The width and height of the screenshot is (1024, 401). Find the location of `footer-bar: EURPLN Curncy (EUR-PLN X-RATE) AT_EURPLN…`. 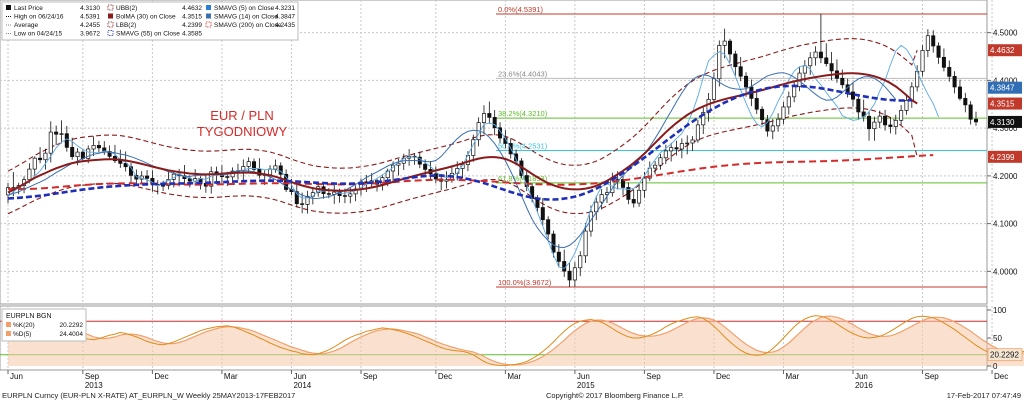

footer-bar: EURPLN Curncy (EUR-PLN X-RATE) AT_EURPLN… is located at coordinates (511, 395).